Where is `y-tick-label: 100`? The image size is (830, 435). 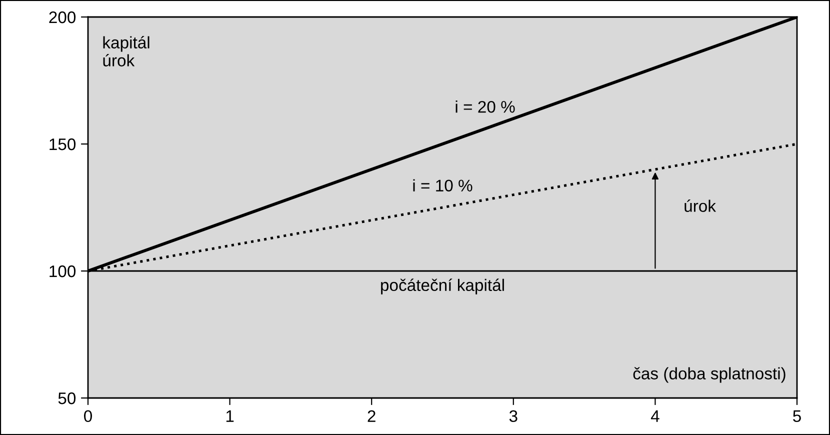 y-tick-label: 100 is located at coordinates (63, 271).